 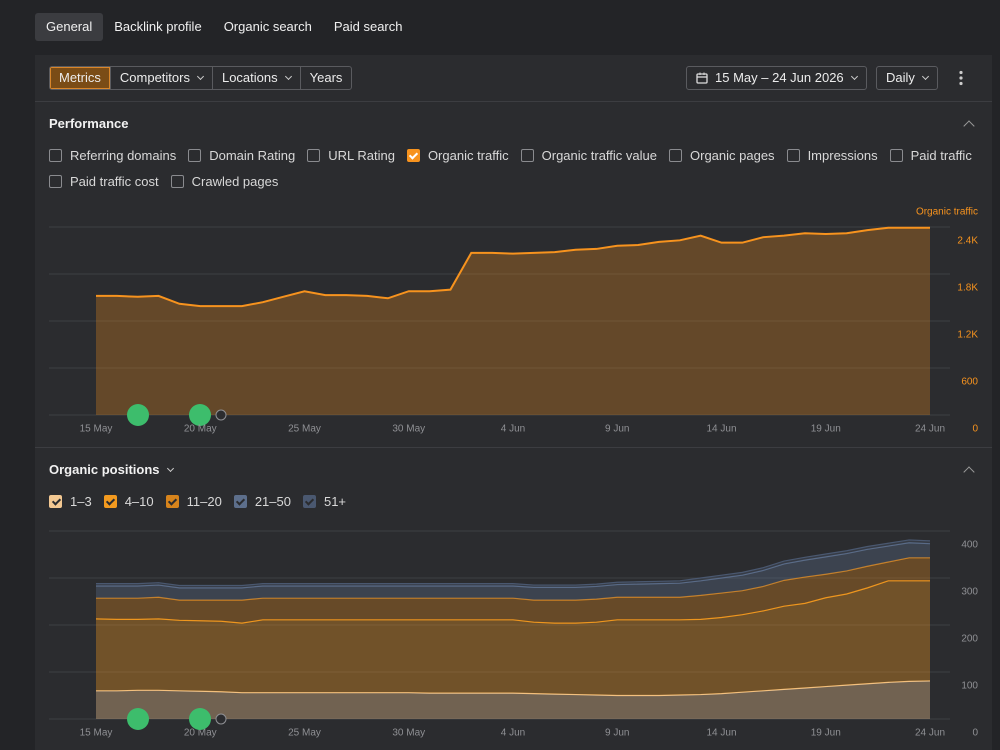 I want to click on more-menu, so click(x=961, y=78).